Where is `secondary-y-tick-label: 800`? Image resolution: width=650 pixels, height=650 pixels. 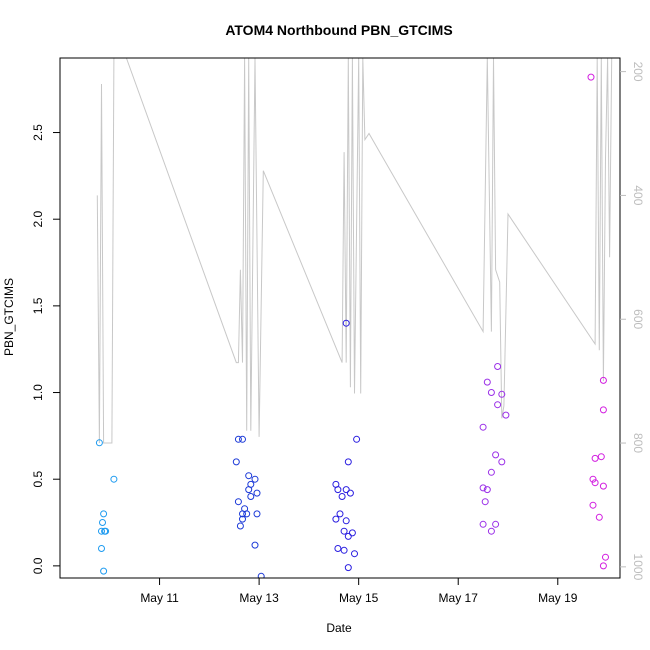 secondary-y-tick-label: 800 is located at coordinates (638, 443).